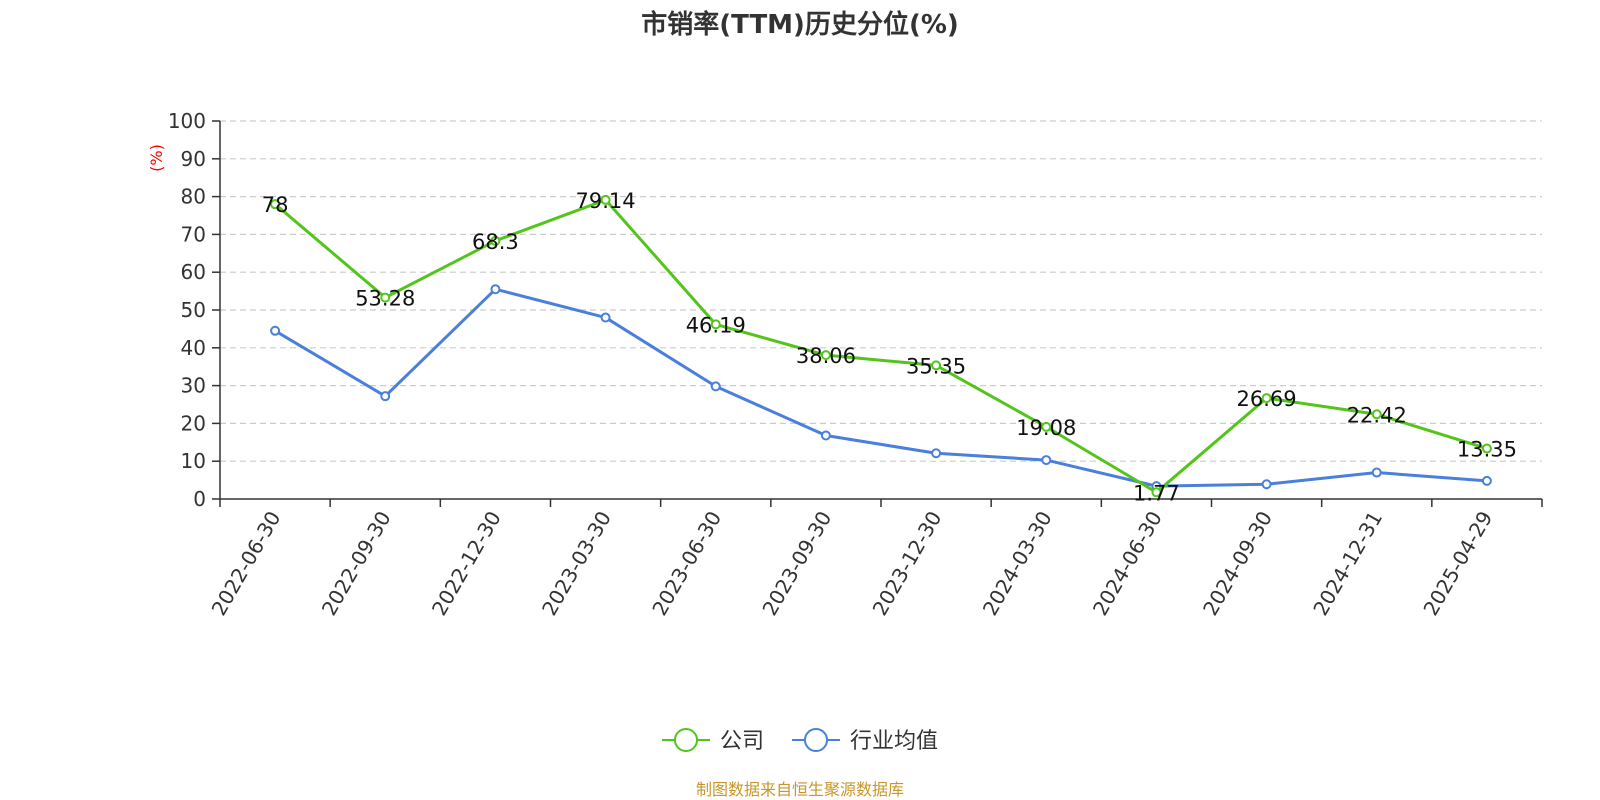  Describe the element at coordinates (193, 234) in the screenshot. I see `y-tick-label: 70` at that location.